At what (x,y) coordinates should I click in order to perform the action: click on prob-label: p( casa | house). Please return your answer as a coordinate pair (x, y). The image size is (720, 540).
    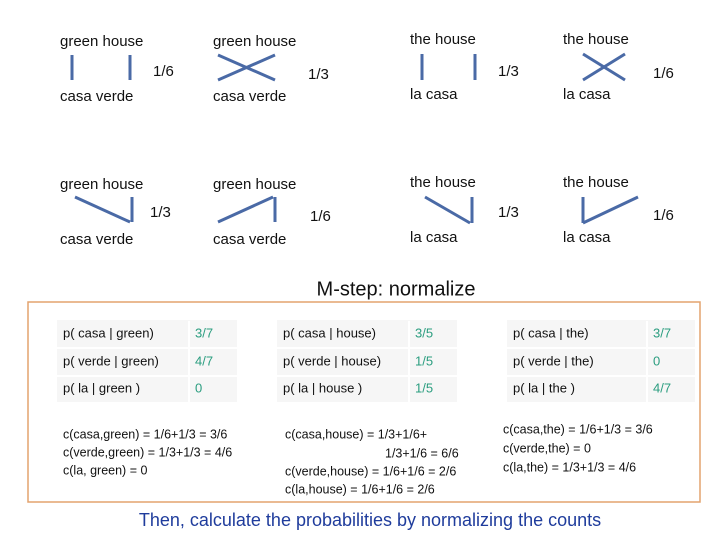
    Looking at the image, I should click on (329, 332).